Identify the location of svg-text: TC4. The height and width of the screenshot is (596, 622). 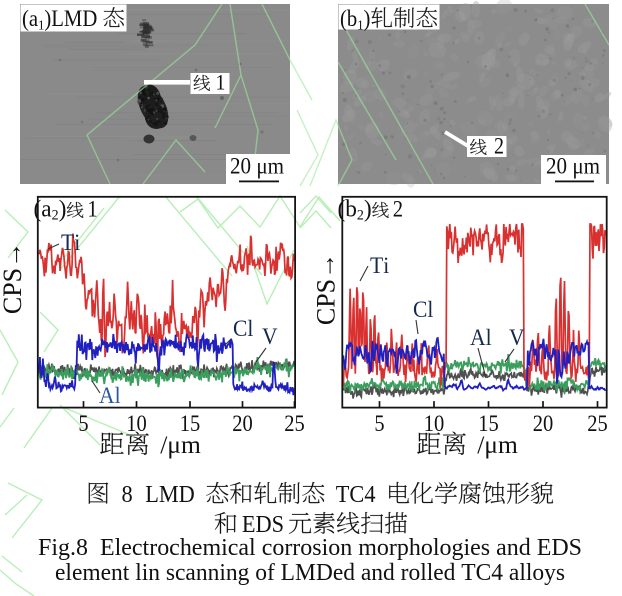
(356, 495).